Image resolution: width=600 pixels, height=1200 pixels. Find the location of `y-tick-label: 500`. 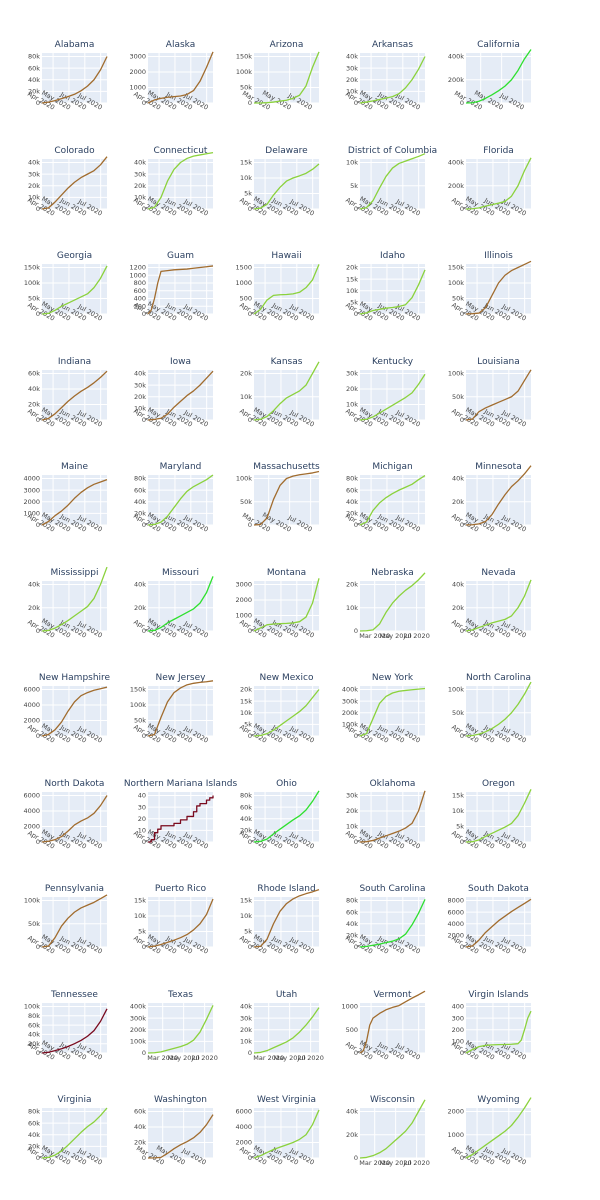

y-tick-label: 500 is located at coordinates (246, 299).